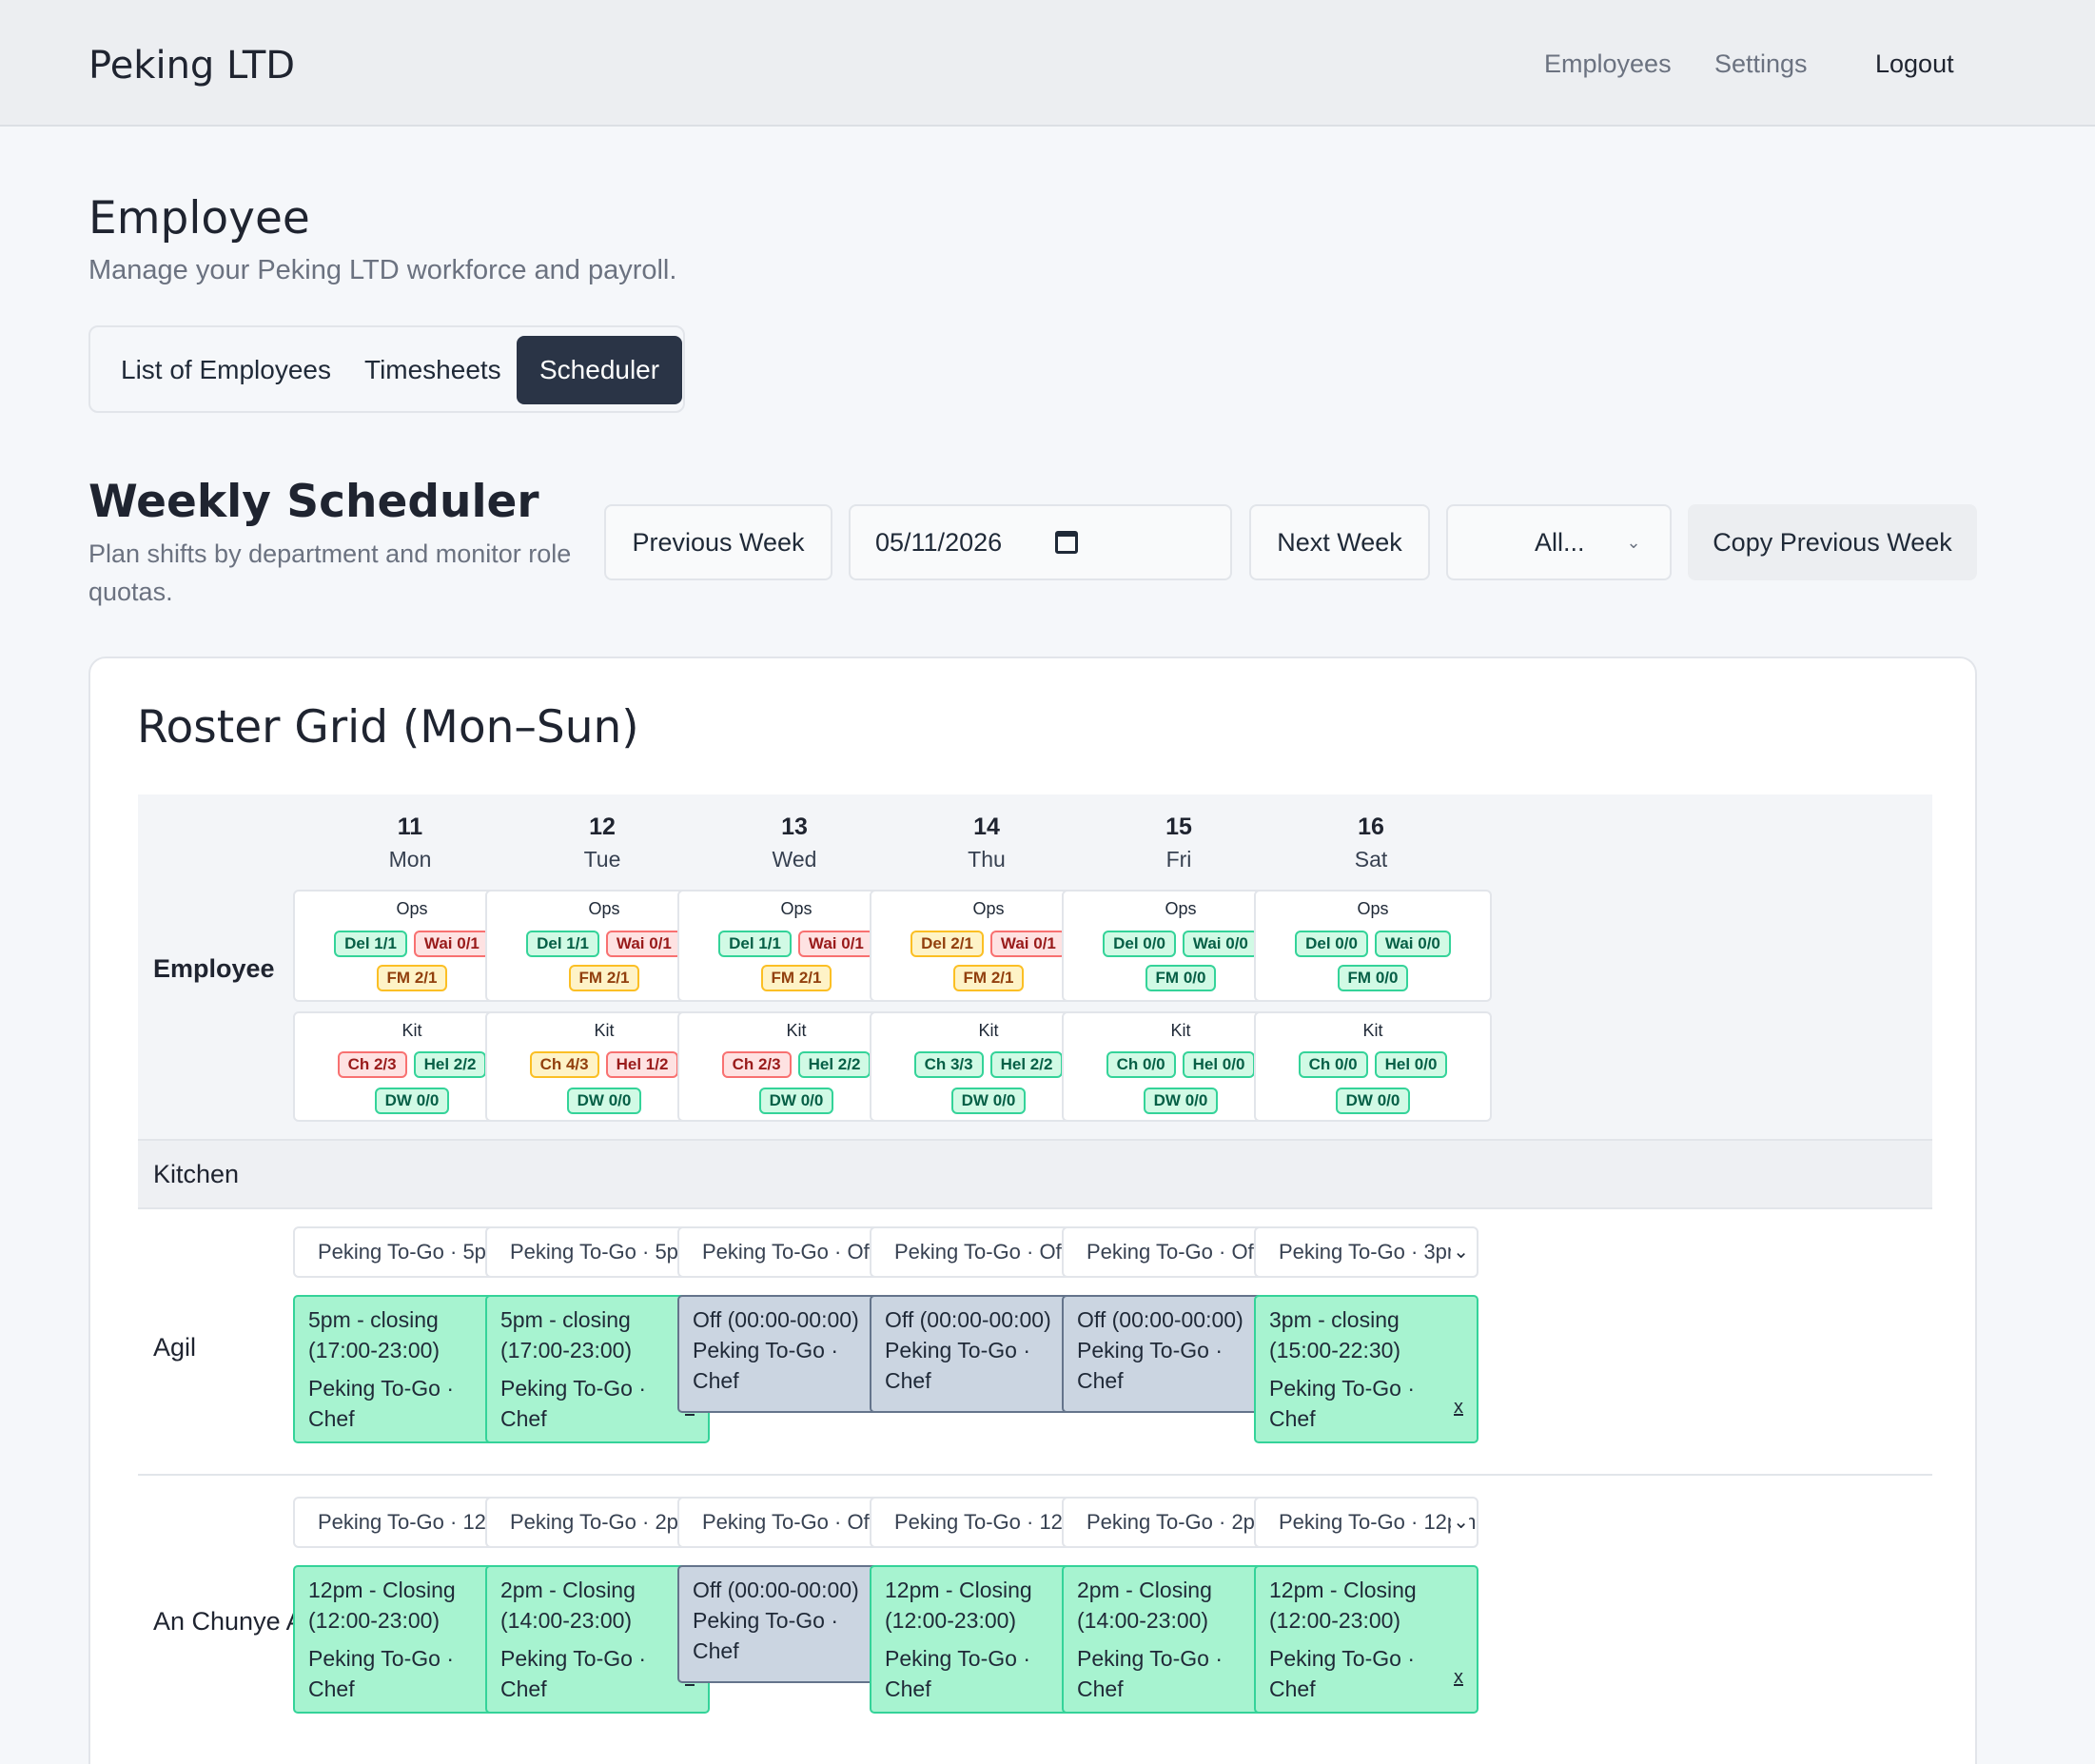  I want to click on nav-employees-link: Employees, so click(1608, 64).